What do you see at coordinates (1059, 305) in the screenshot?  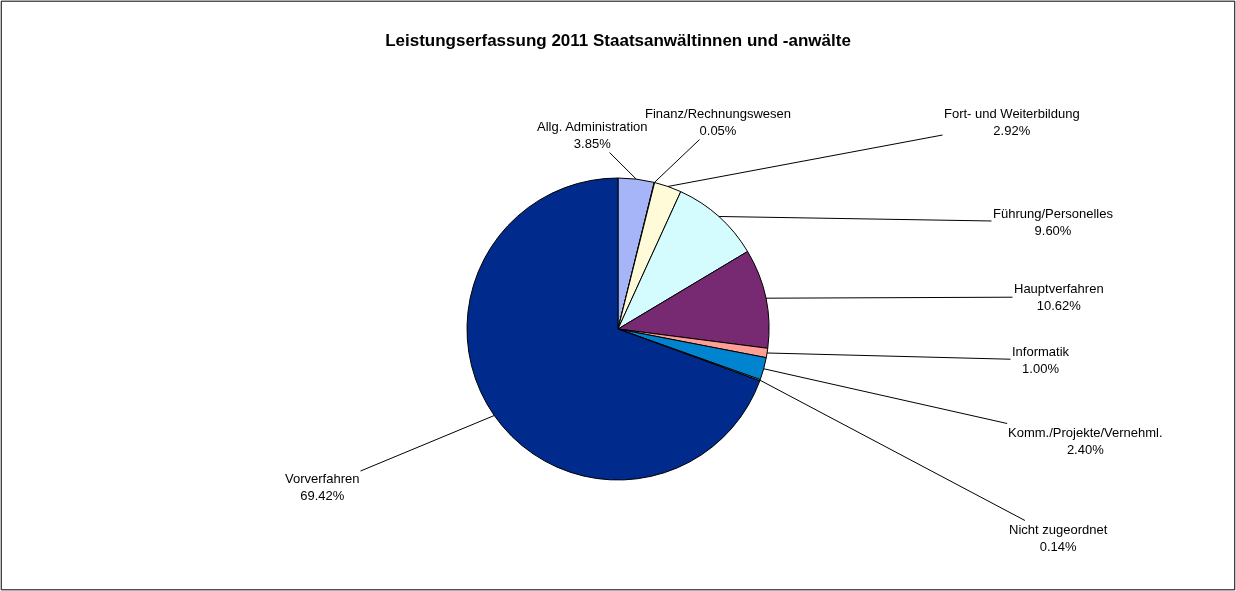 I see `data-label: 10.62%` at bounding box center [1059, 305].